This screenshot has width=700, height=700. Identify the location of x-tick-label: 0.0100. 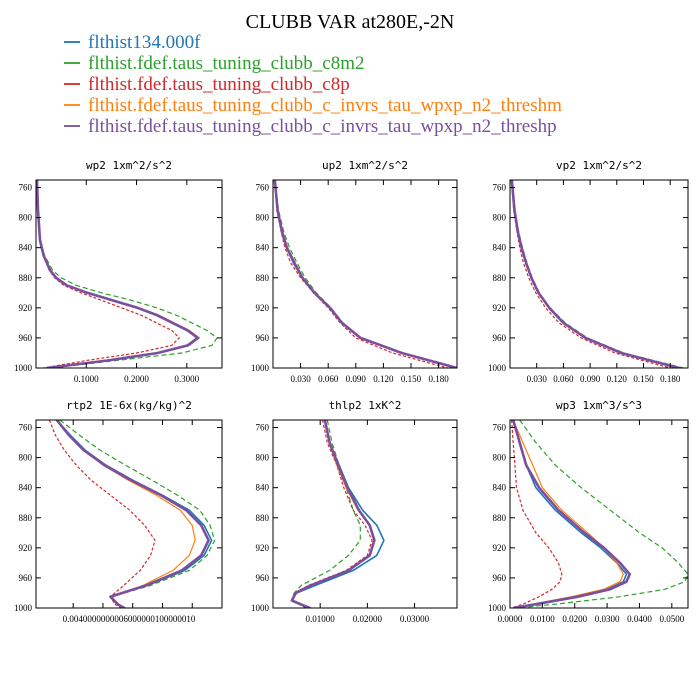
(542, 619).